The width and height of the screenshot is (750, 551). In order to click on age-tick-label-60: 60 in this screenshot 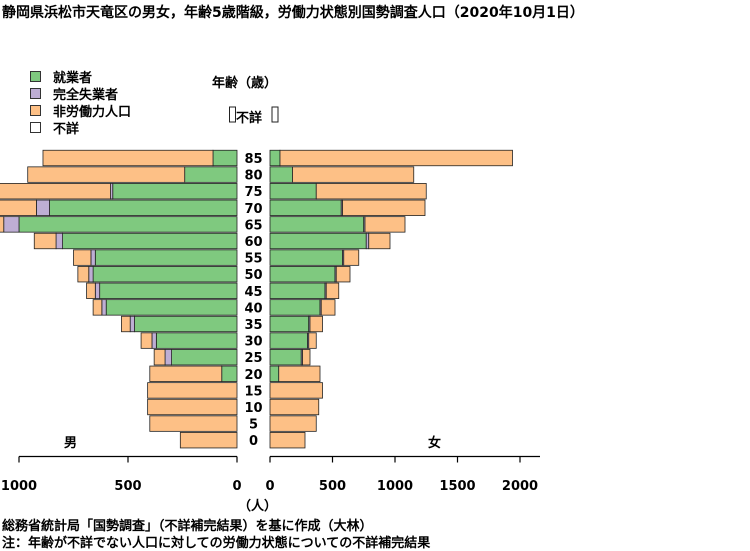, I will do `click(253, 242)`.